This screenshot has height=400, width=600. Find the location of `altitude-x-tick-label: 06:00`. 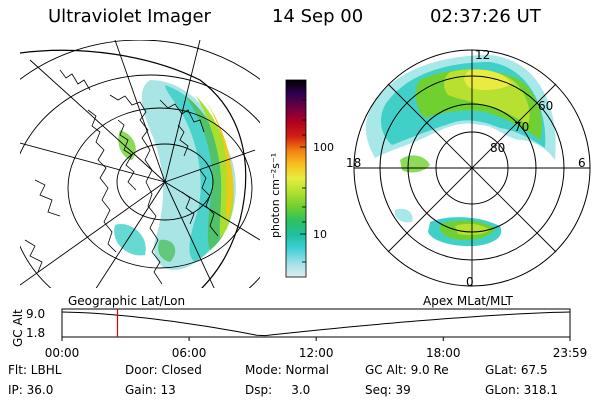

altitude-x-tick-label: 06:00 is located at coordinates (189, 353).